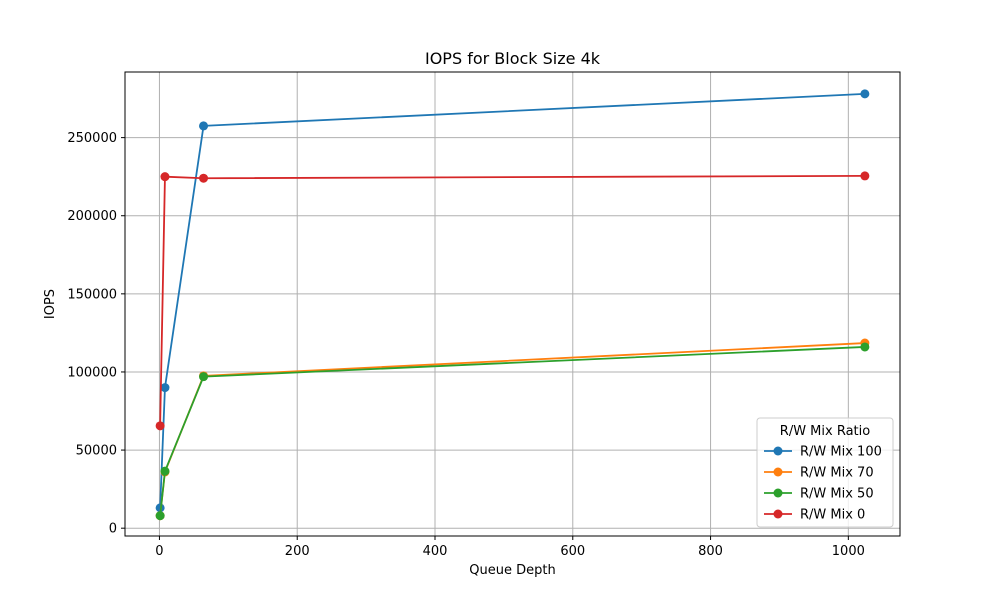  I want to click on x-tick-label: 200, so click(297, 551).